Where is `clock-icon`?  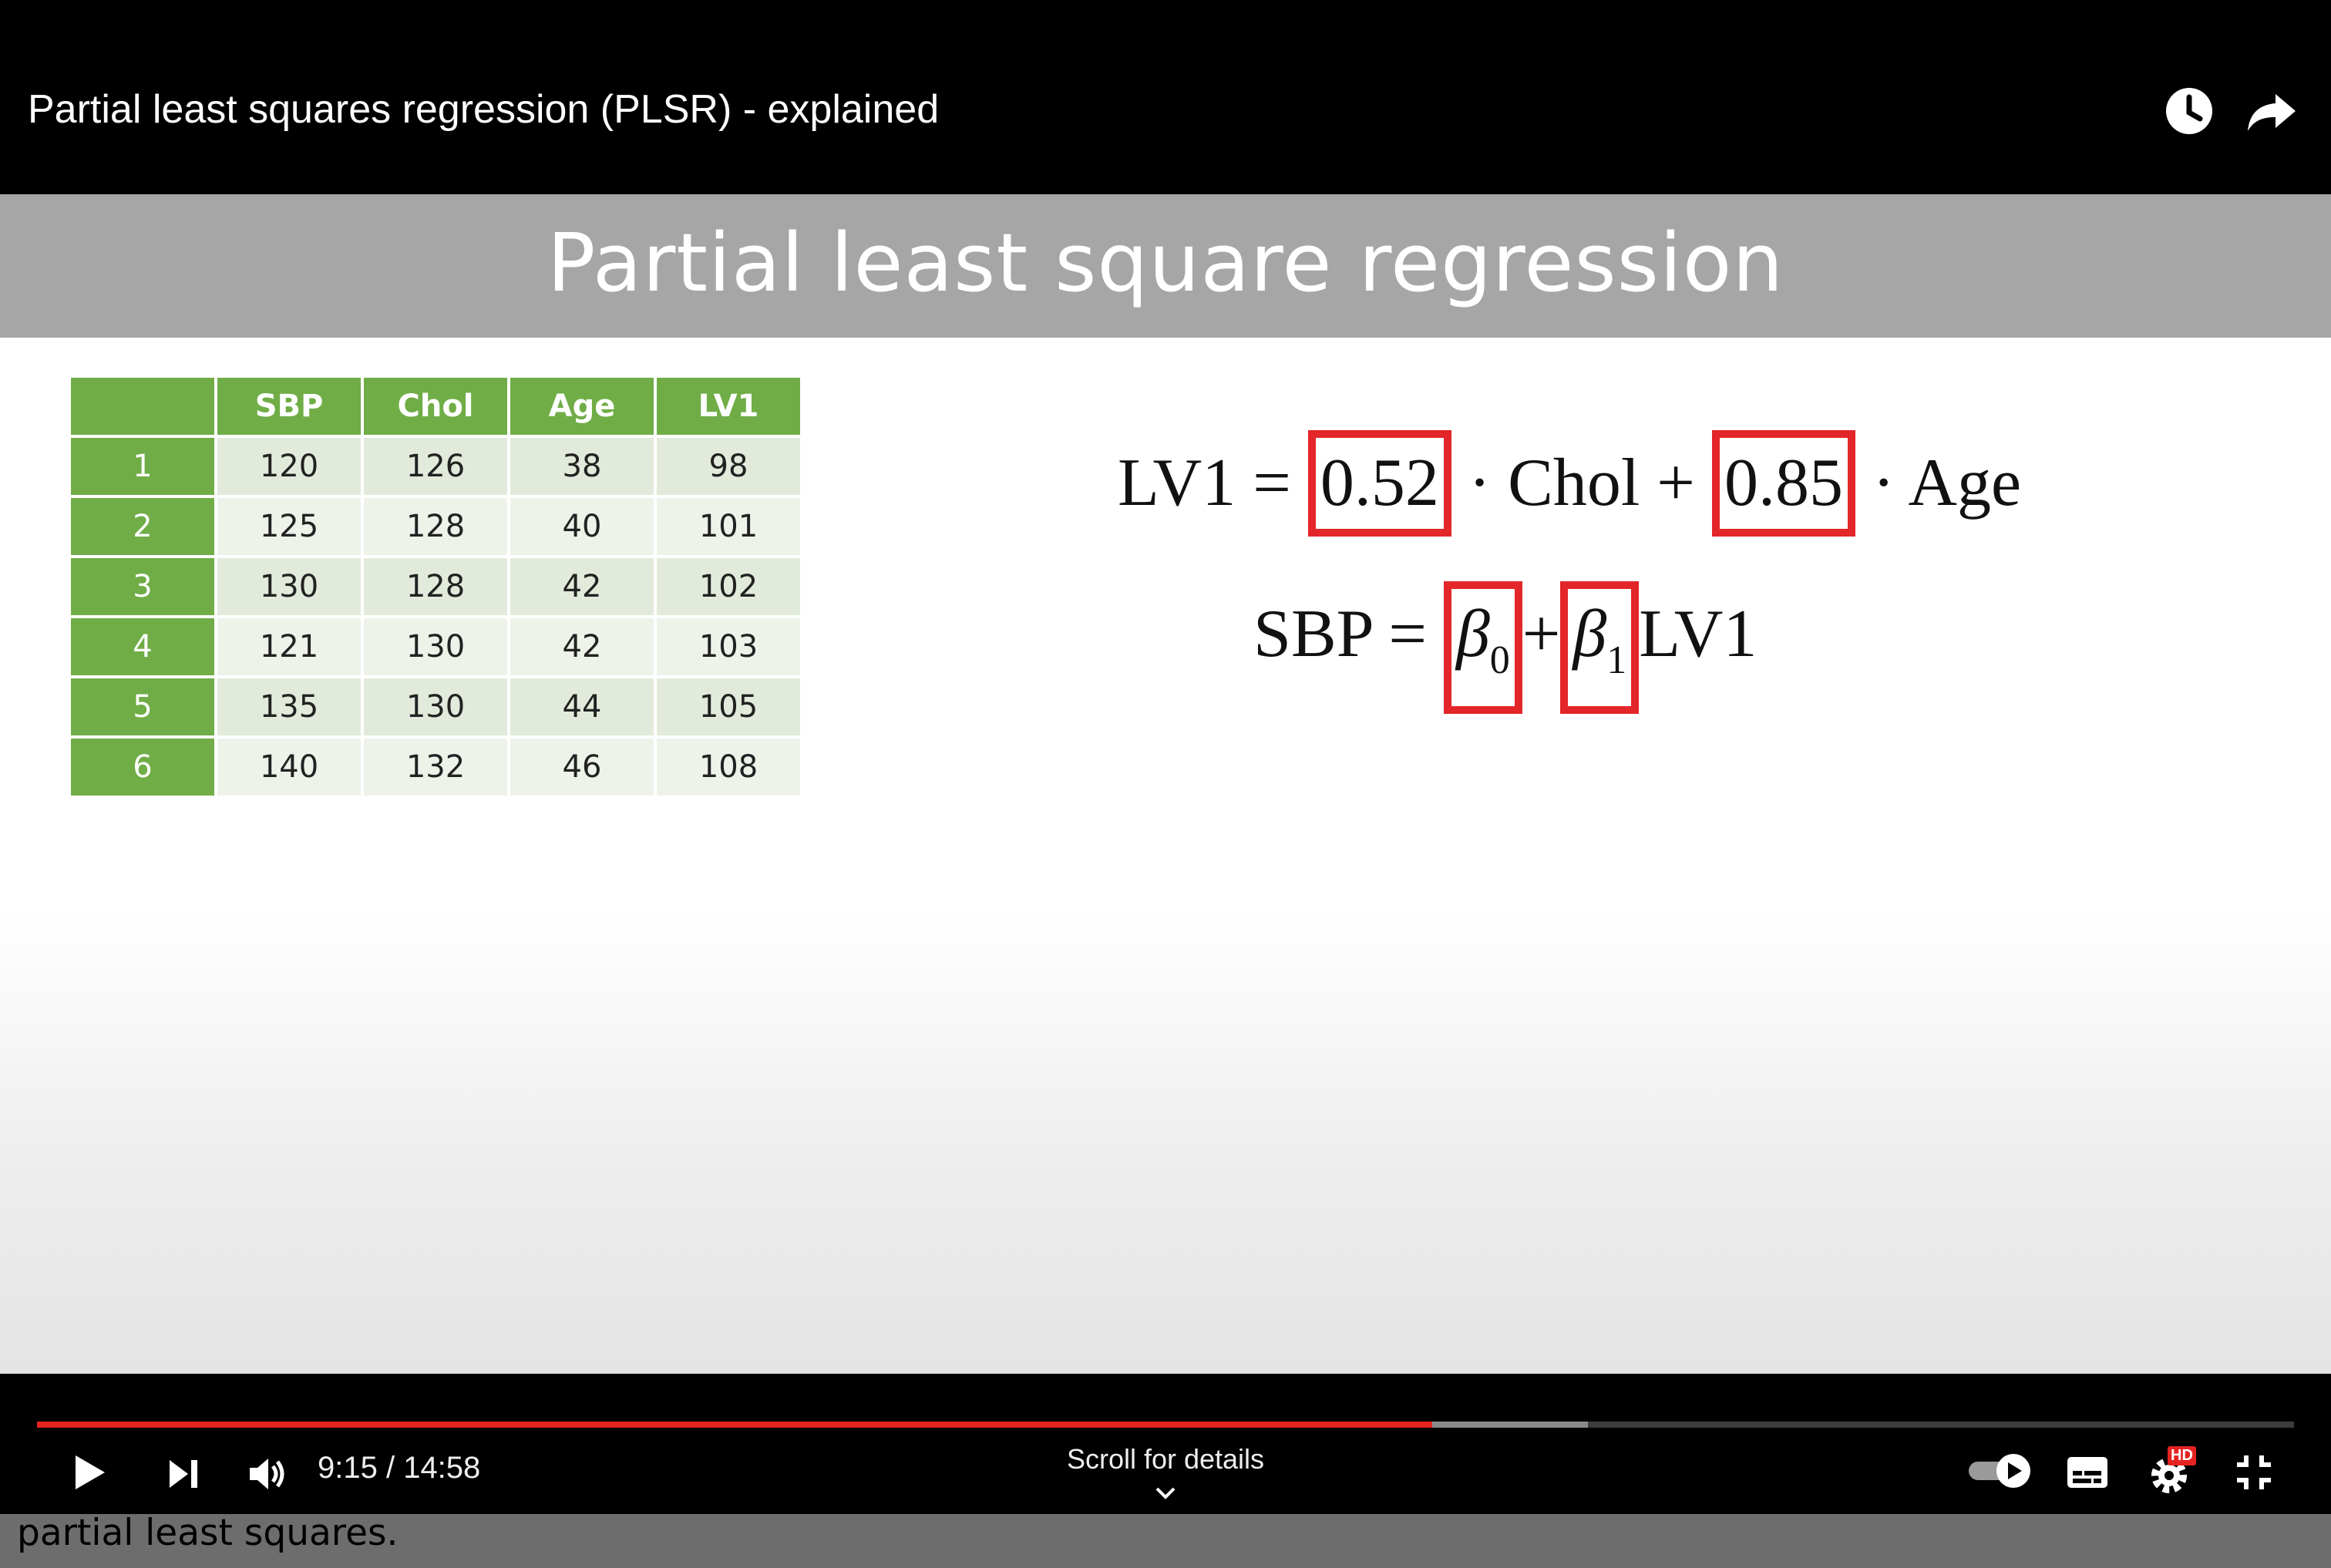
clock-icon is located at coordinates (2189, 111).